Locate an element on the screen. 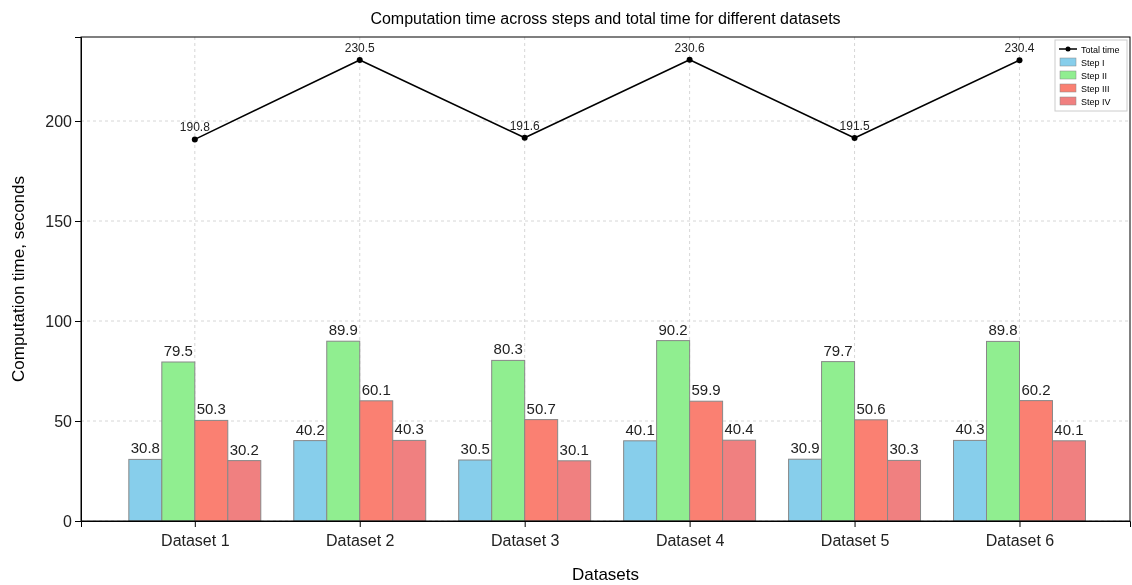 Image resolution: width=1132 pixels, height=585 pixels. data-label: 190.8 is located at coordinates (195, 127).